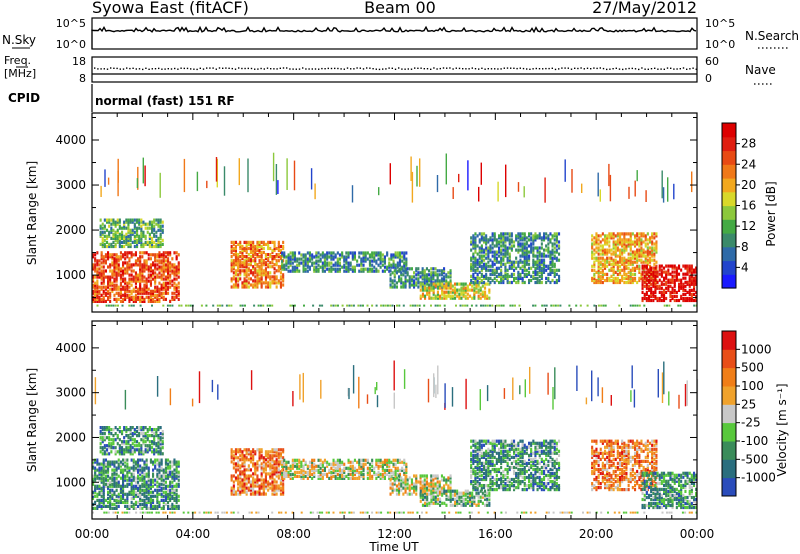  Describe the element at coordinates (748, 206) in the screenshot. I see `colorbar-tick-label: 16` at that location.